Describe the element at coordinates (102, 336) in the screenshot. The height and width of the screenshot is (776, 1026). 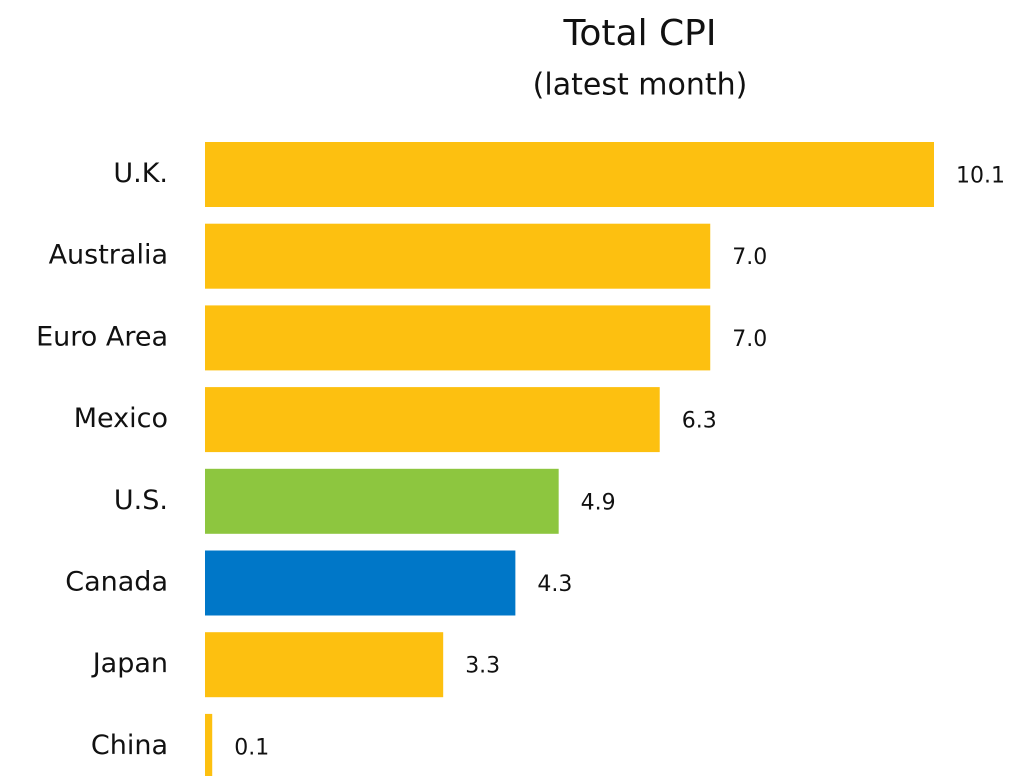
I see `category-label: Euro Area` at that location.